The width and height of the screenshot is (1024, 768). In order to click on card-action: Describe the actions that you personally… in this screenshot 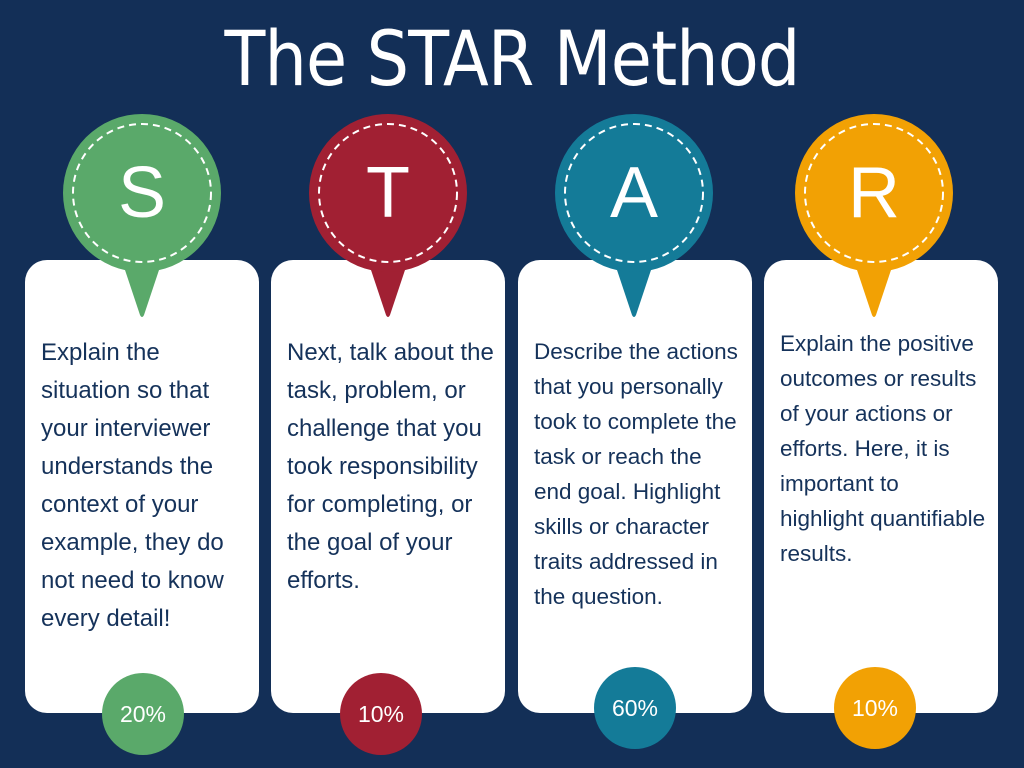, I will do `click(635, 486)`.